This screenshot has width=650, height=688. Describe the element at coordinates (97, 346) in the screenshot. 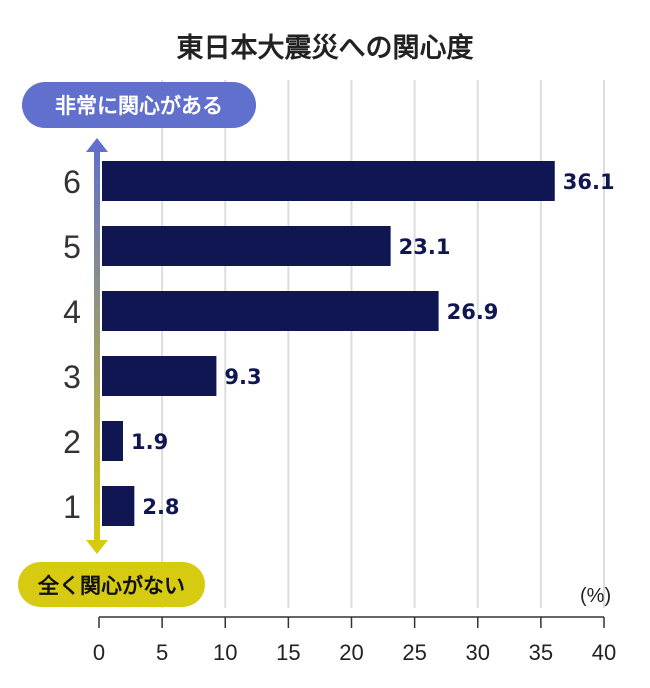

I see `scale-arrow` at that location.